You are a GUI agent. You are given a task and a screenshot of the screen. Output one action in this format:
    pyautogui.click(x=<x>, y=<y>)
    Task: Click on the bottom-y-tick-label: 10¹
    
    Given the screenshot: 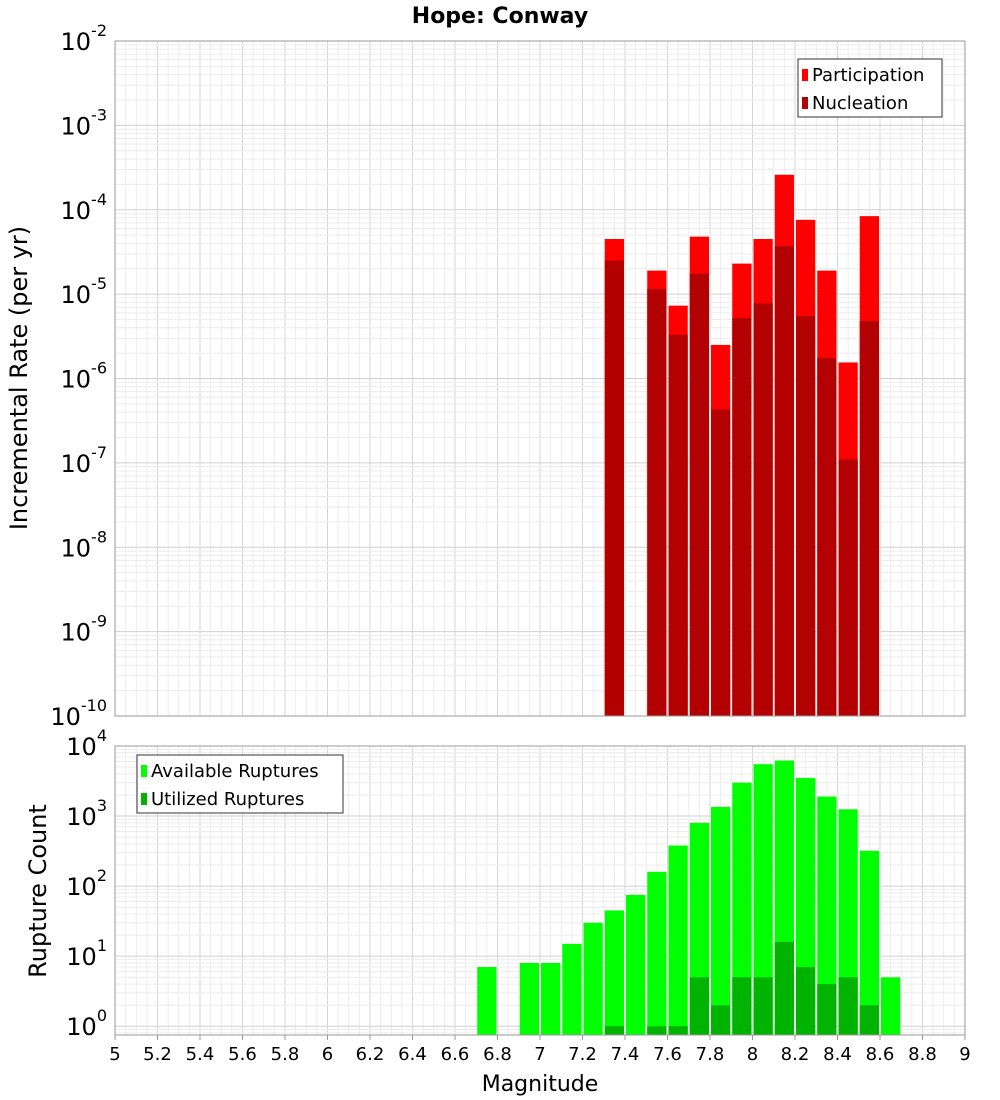 What is the action you would take?
    pyautogui.click(x=86, y=953)
    